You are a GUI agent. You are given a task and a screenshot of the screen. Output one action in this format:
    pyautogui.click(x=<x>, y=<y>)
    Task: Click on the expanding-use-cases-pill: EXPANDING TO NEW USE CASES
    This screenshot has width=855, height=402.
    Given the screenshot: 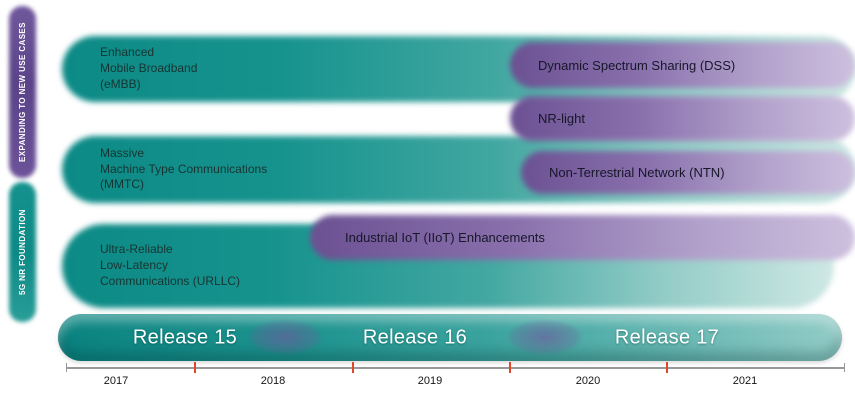 What is the action you would take?
    pyautogui.click(x=22, y=92)
    